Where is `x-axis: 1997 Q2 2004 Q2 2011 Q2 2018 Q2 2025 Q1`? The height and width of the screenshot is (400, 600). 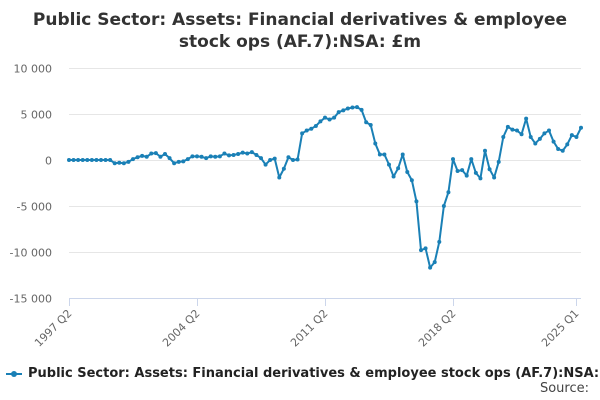
x-axis: 1997 Q2 2004 Q2 2011 Q2 2018 Q2 2025 Q1 is located at coordinates (307, 323).